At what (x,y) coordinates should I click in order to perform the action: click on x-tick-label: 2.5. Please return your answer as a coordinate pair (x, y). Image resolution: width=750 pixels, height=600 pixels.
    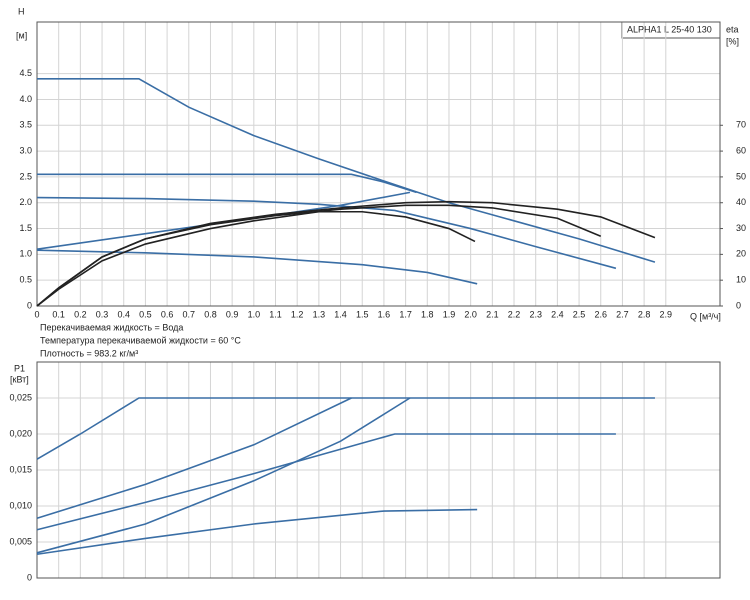
    Looking at the image, I should click on (579, 314).